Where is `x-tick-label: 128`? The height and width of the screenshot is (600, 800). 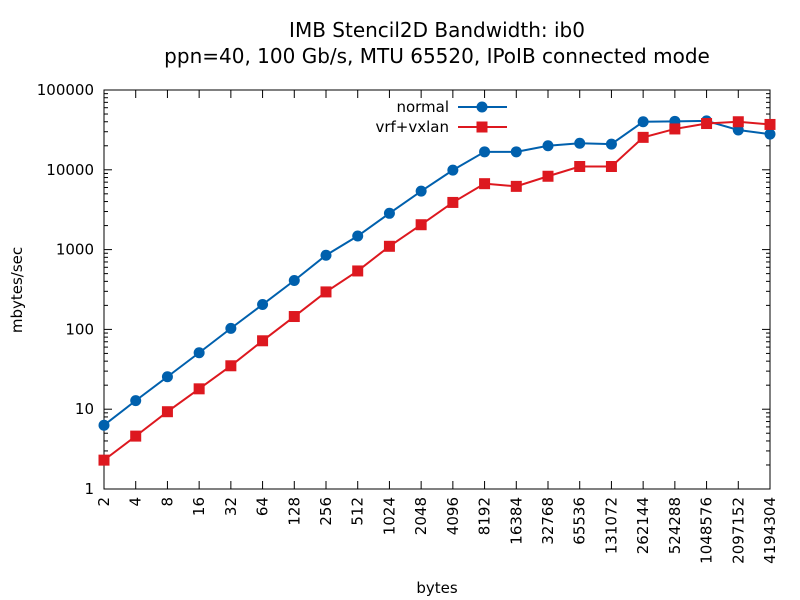
x-tick-label: 128 is located at coordinates (294, 511).